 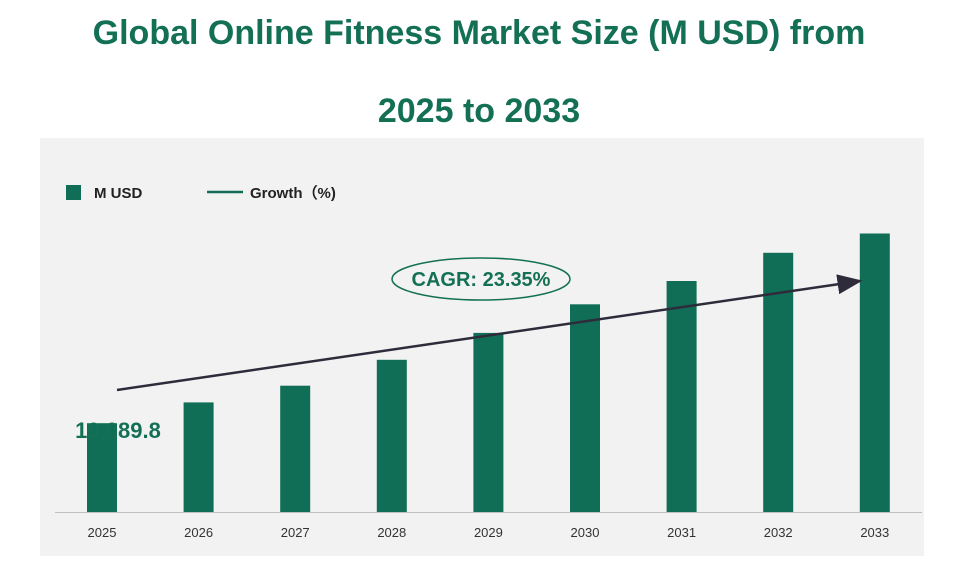 I want to click on data-label-2025: 10,089.8, so click(x=118, y=430).